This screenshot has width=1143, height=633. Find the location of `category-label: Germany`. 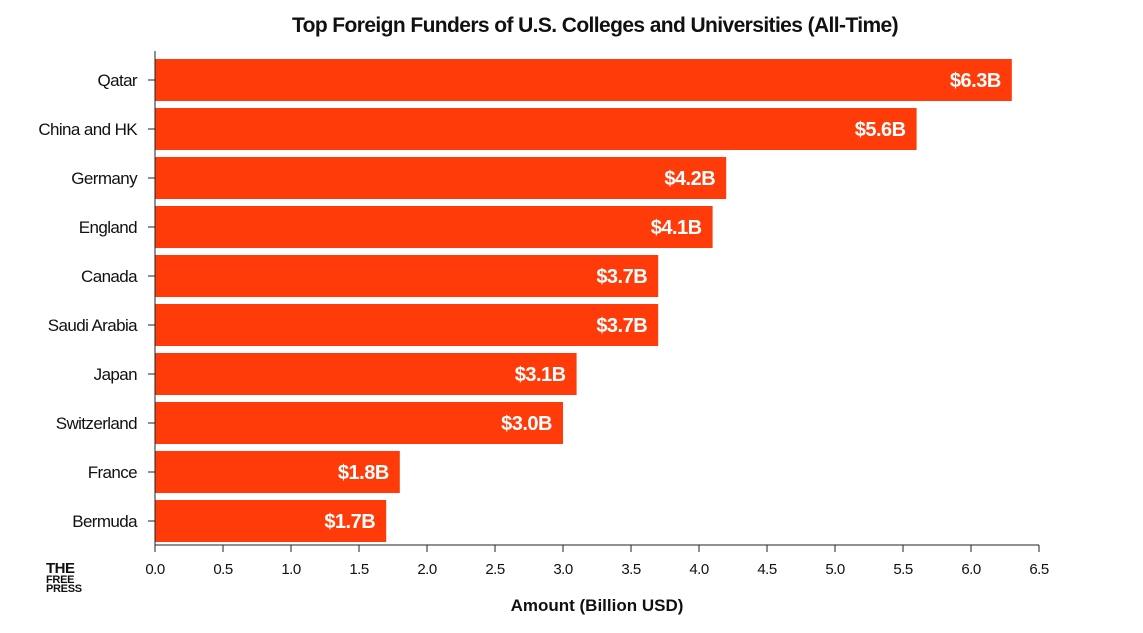

category-label: Germany is located at coordinates (104, 178).